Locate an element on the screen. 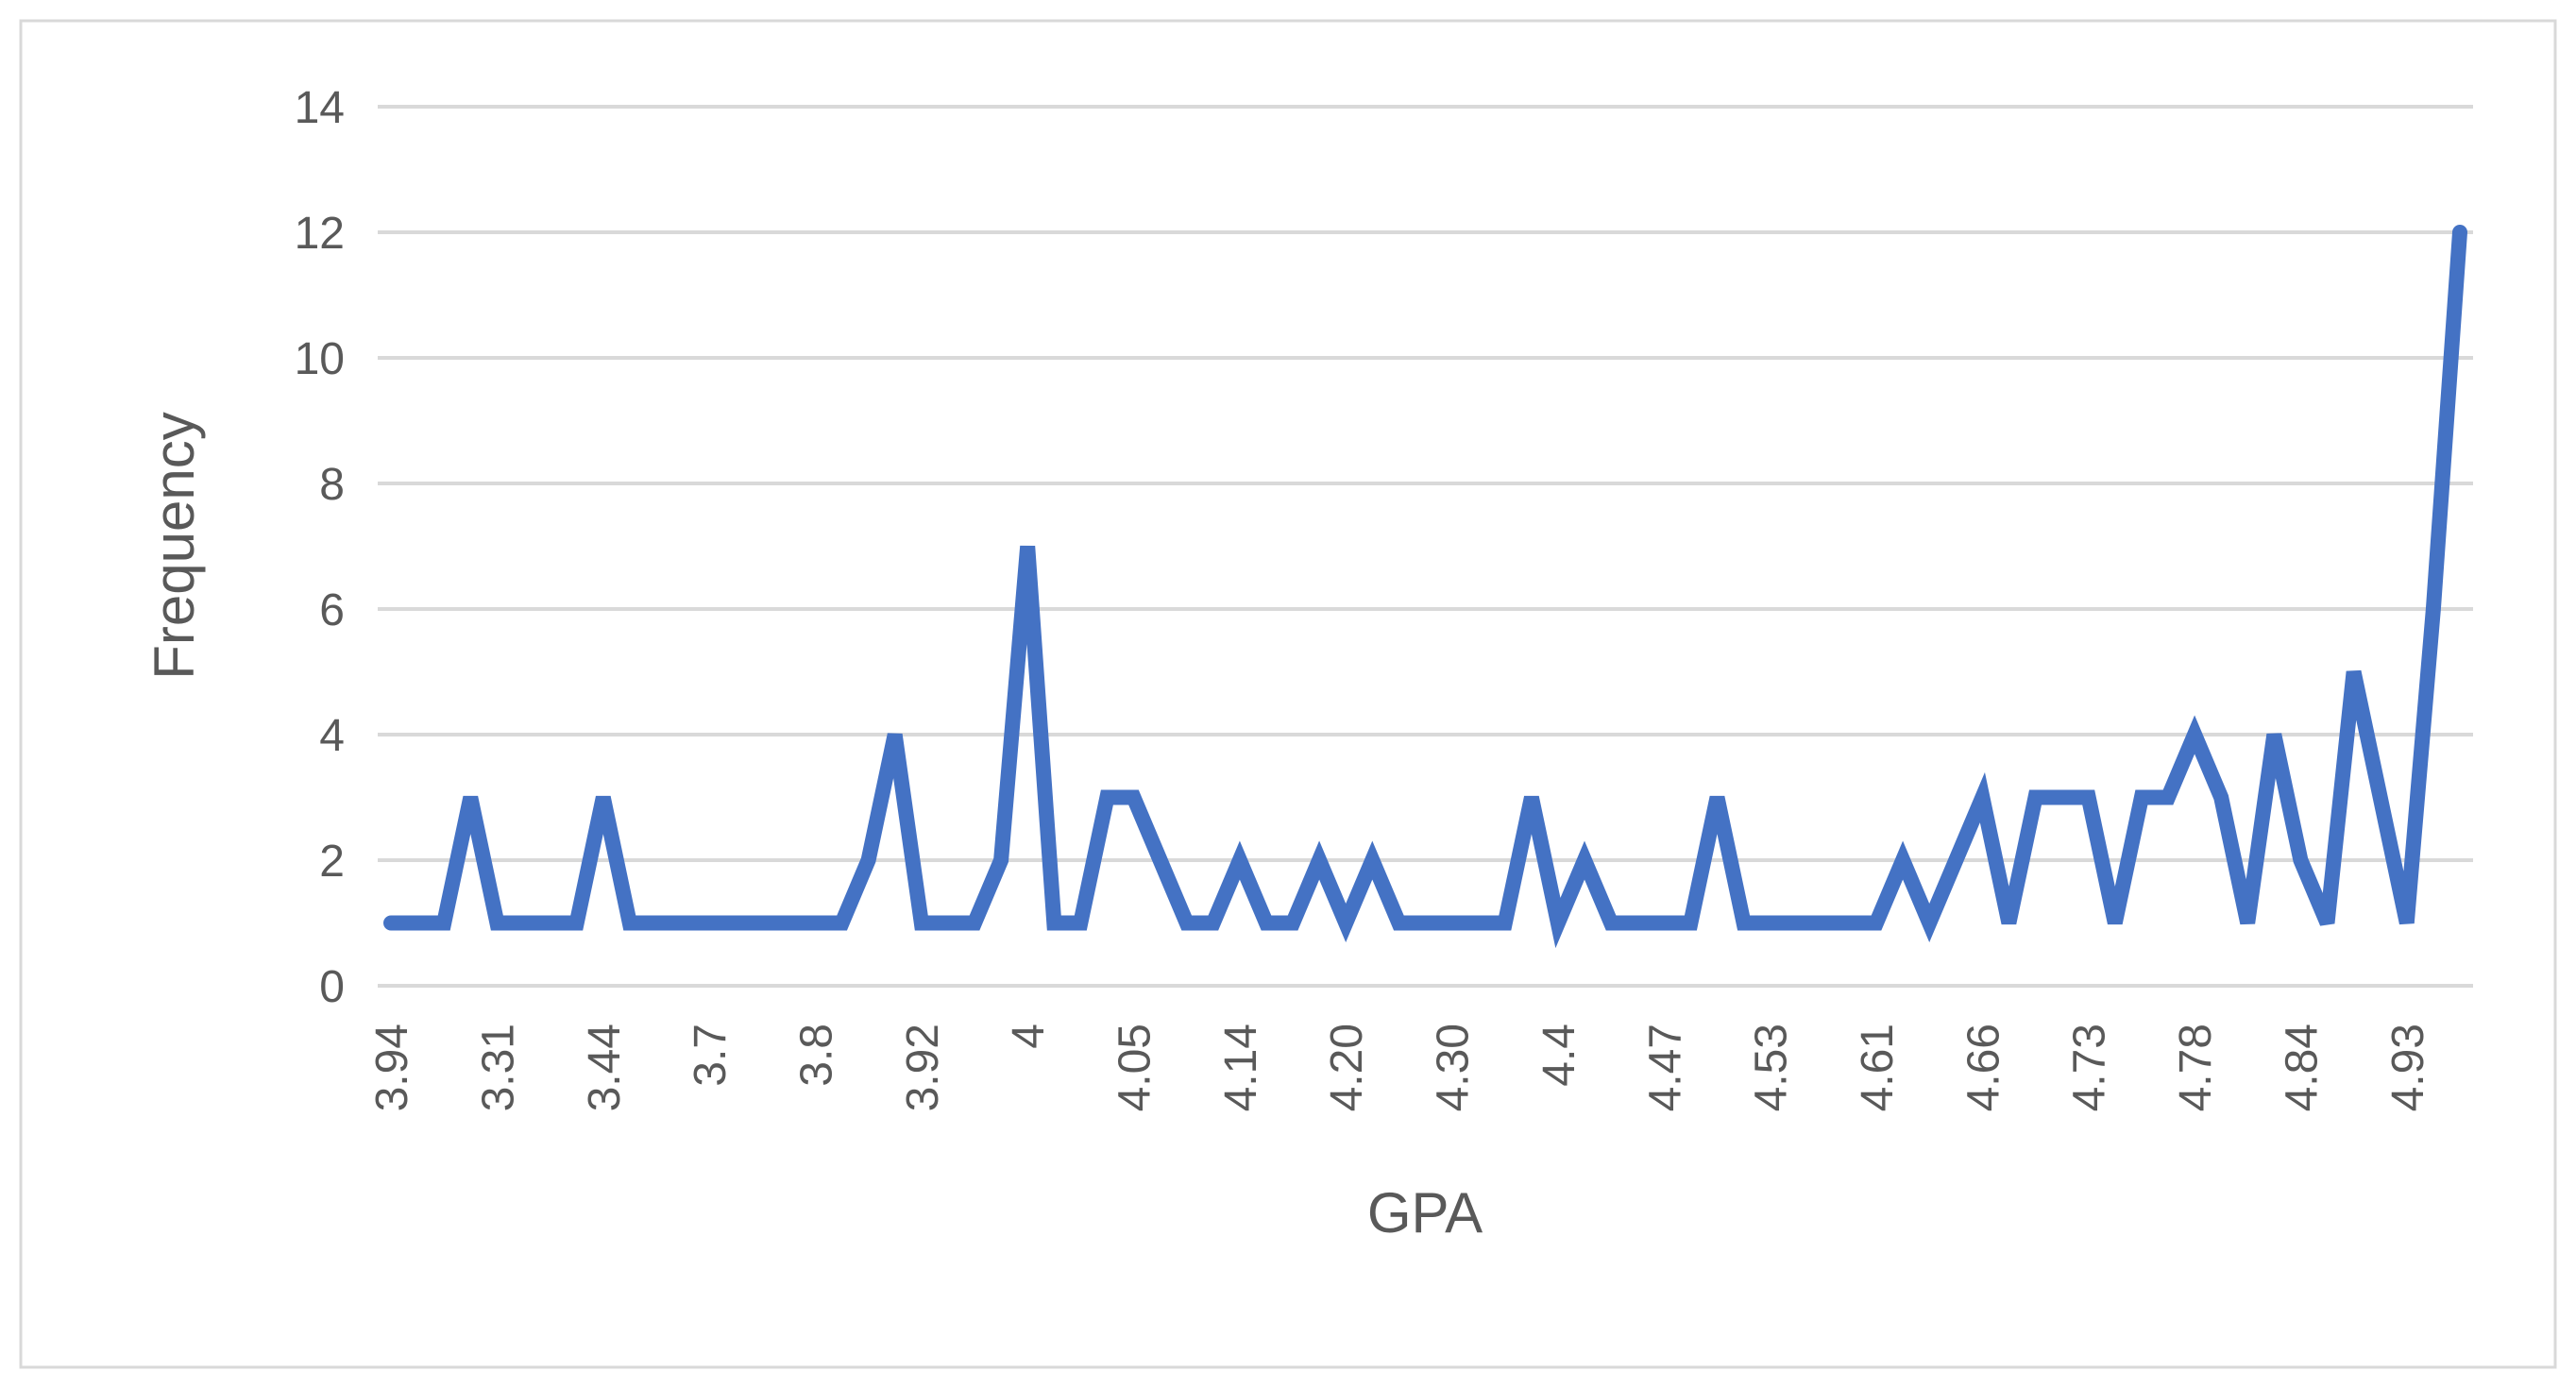  x-tick-label: 4.73 is located at coordinates (2090, 1067).